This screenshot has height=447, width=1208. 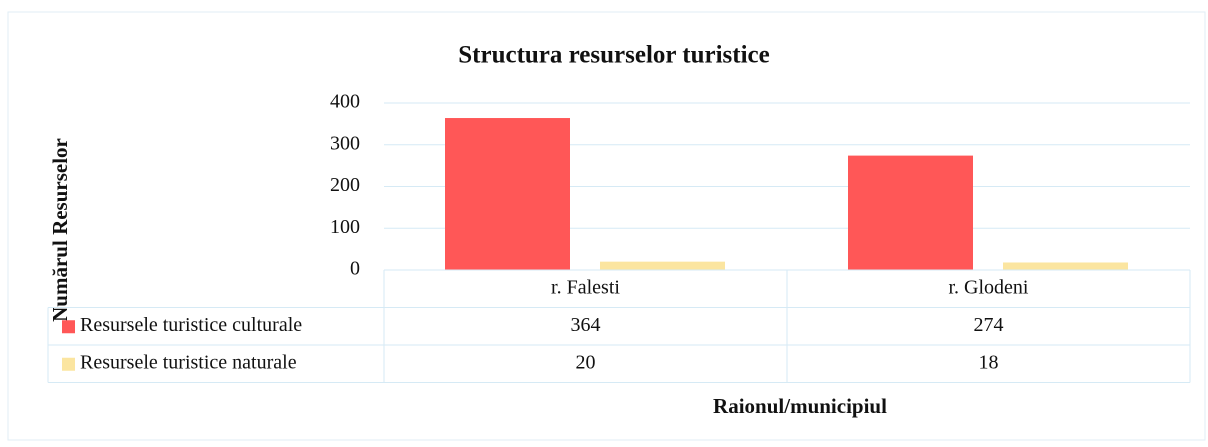 What do you see at coordinates (989, 325) in the screenshot?
I see `table-value: 274` at bounding box center [989, 325].